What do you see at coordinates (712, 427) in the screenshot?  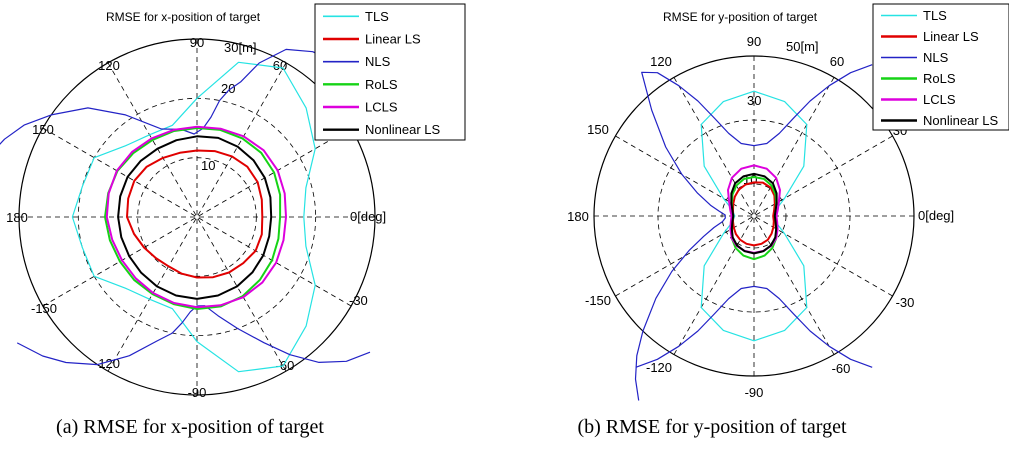 I see `caption-y-rmse: (b) RMSE for y-position of target` at bounding box center [712, 427].